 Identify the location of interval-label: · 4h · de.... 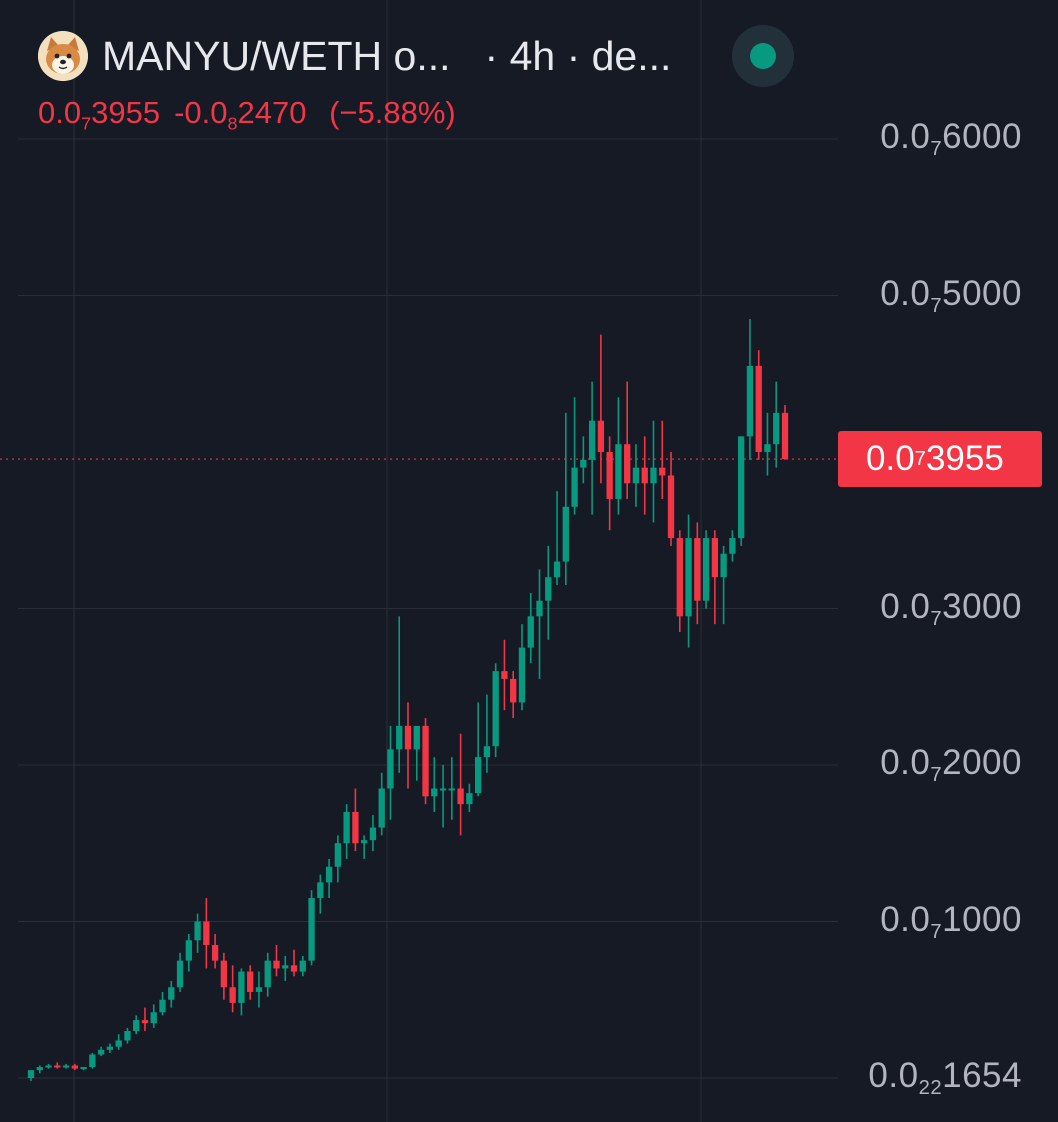
(578, 55).